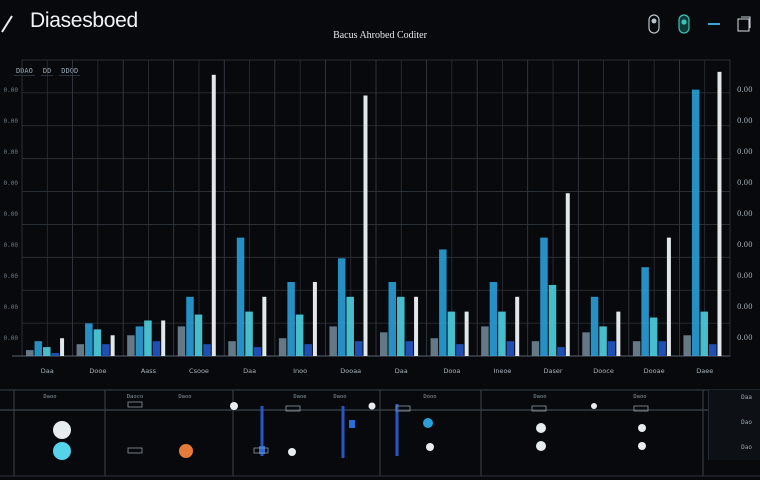  Describe the element at coordinates (654, 24) in the screenshot. I see `toggle-icon` at that location.